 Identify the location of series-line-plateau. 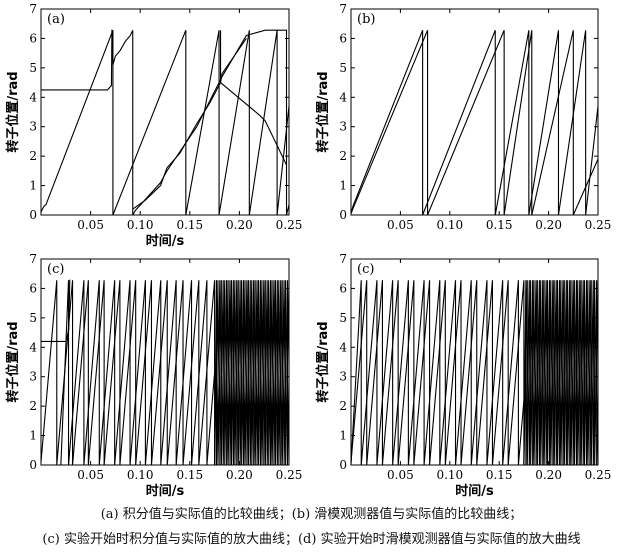
(56, 310).